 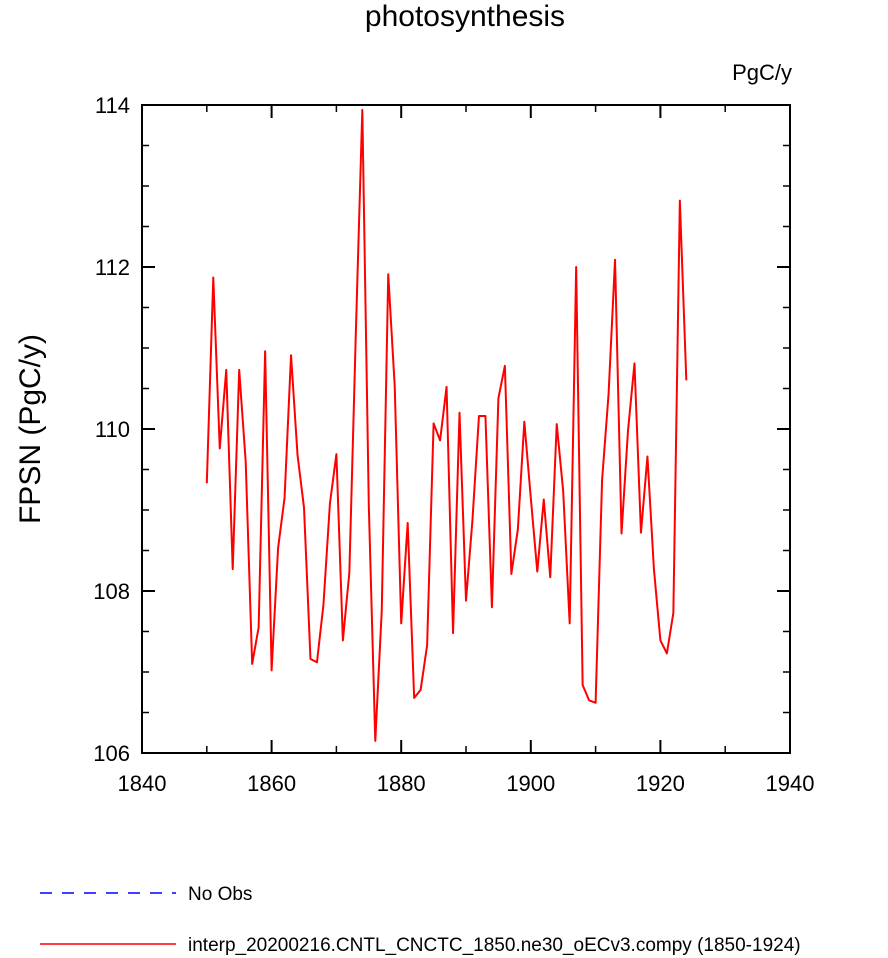 I want to click on x-tick-label: 1920, so click(x=660, y=783).